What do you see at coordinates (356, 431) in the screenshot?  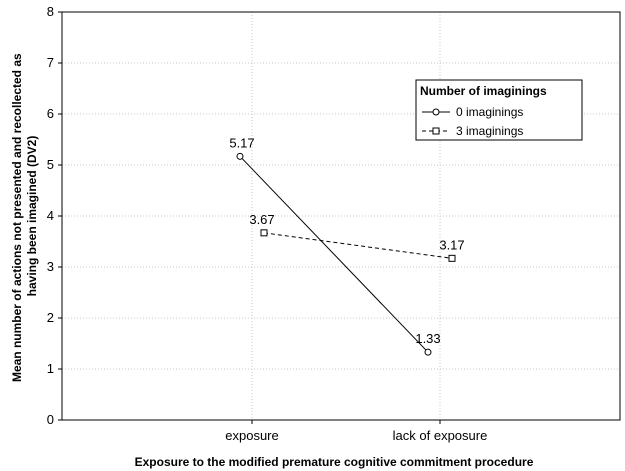 I see `x-ticks: exposure lack of exposure` at bounding box center [356, 431].